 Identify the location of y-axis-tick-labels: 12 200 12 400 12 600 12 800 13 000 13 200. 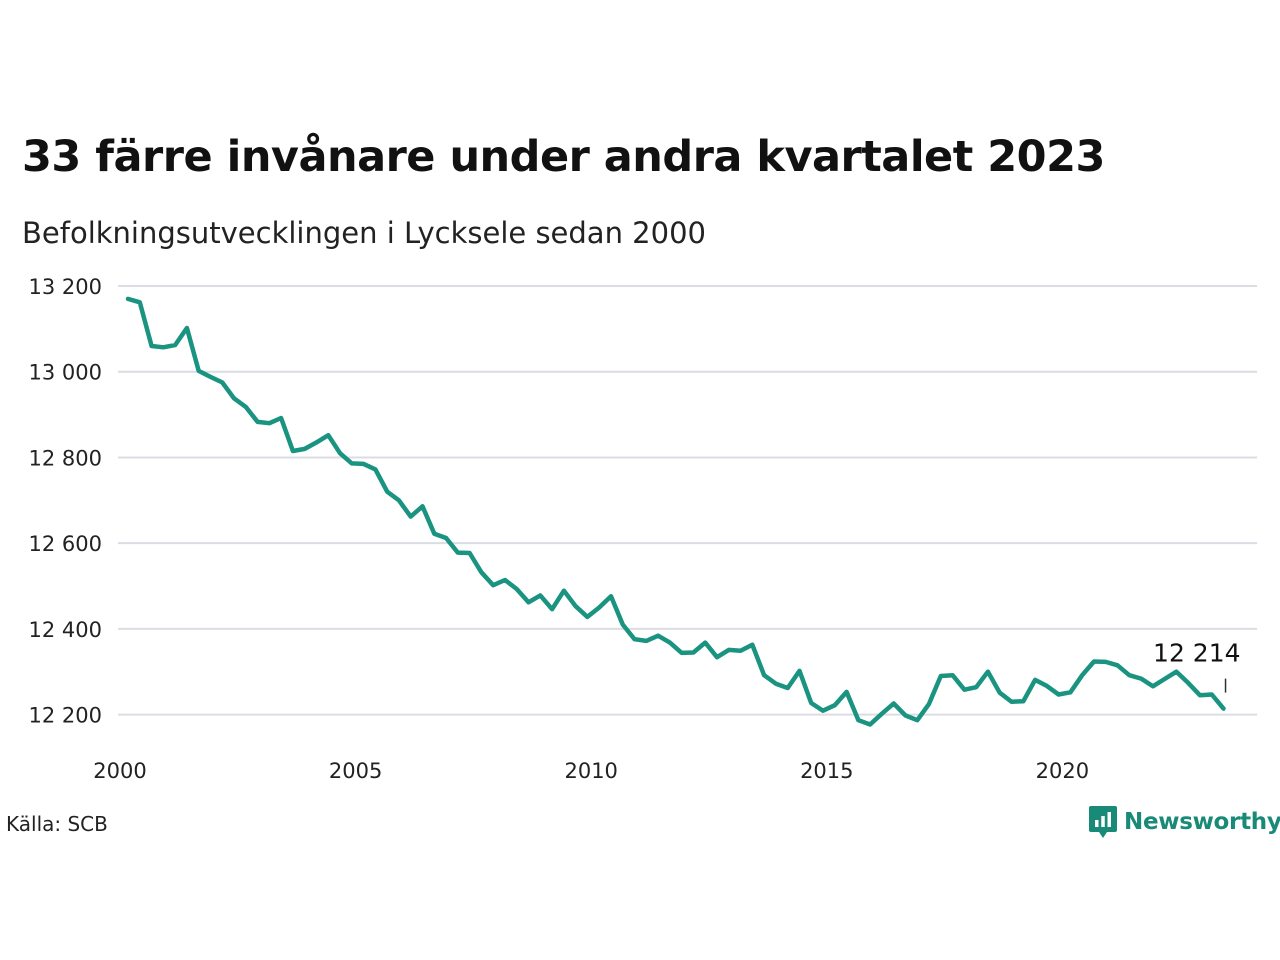
(65, 501).